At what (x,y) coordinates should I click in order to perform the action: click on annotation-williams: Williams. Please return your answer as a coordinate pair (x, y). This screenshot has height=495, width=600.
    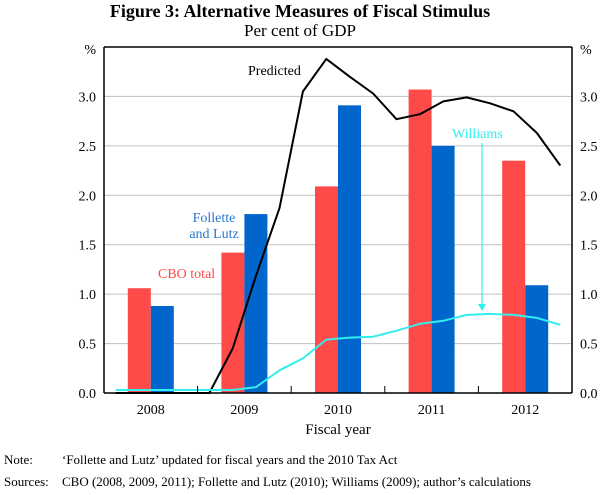
    Looking at the image, I should click on (477, 134).